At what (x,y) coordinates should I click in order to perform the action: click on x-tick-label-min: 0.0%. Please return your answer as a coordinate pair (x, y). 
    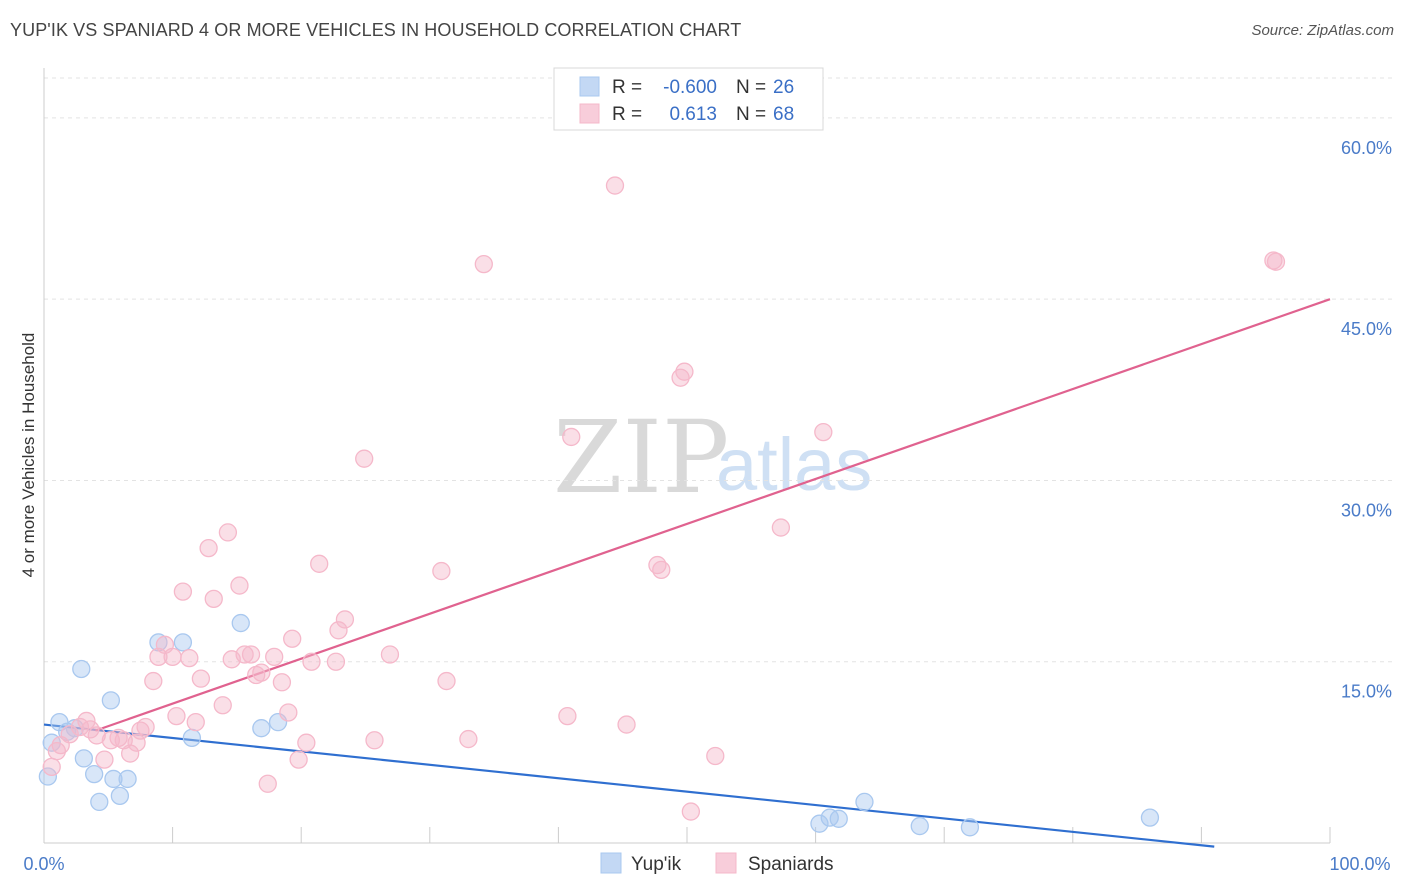
    Looking at the image, I should click on (43, 864).